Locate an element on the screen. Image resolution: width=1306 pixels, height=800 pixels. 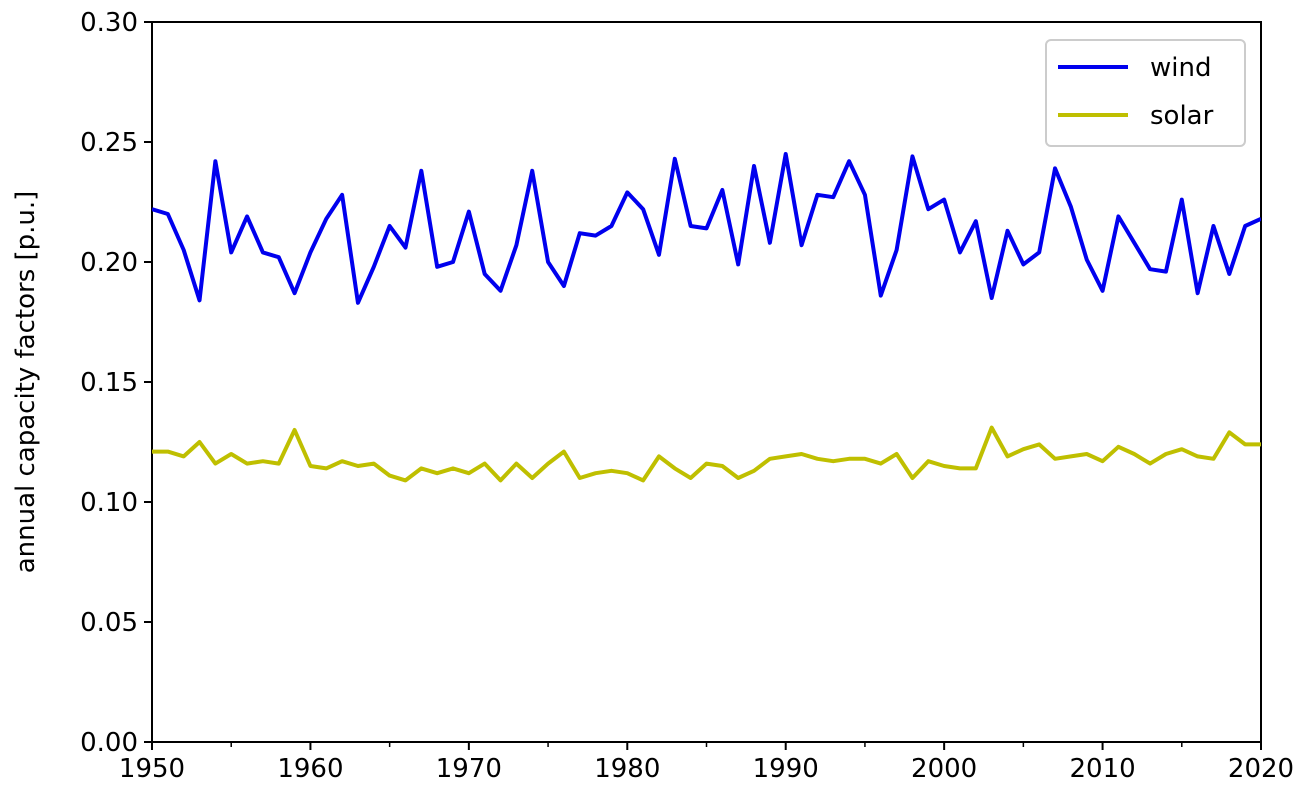
y-tick-label: 0.30 is located at coordinates (109, 23).